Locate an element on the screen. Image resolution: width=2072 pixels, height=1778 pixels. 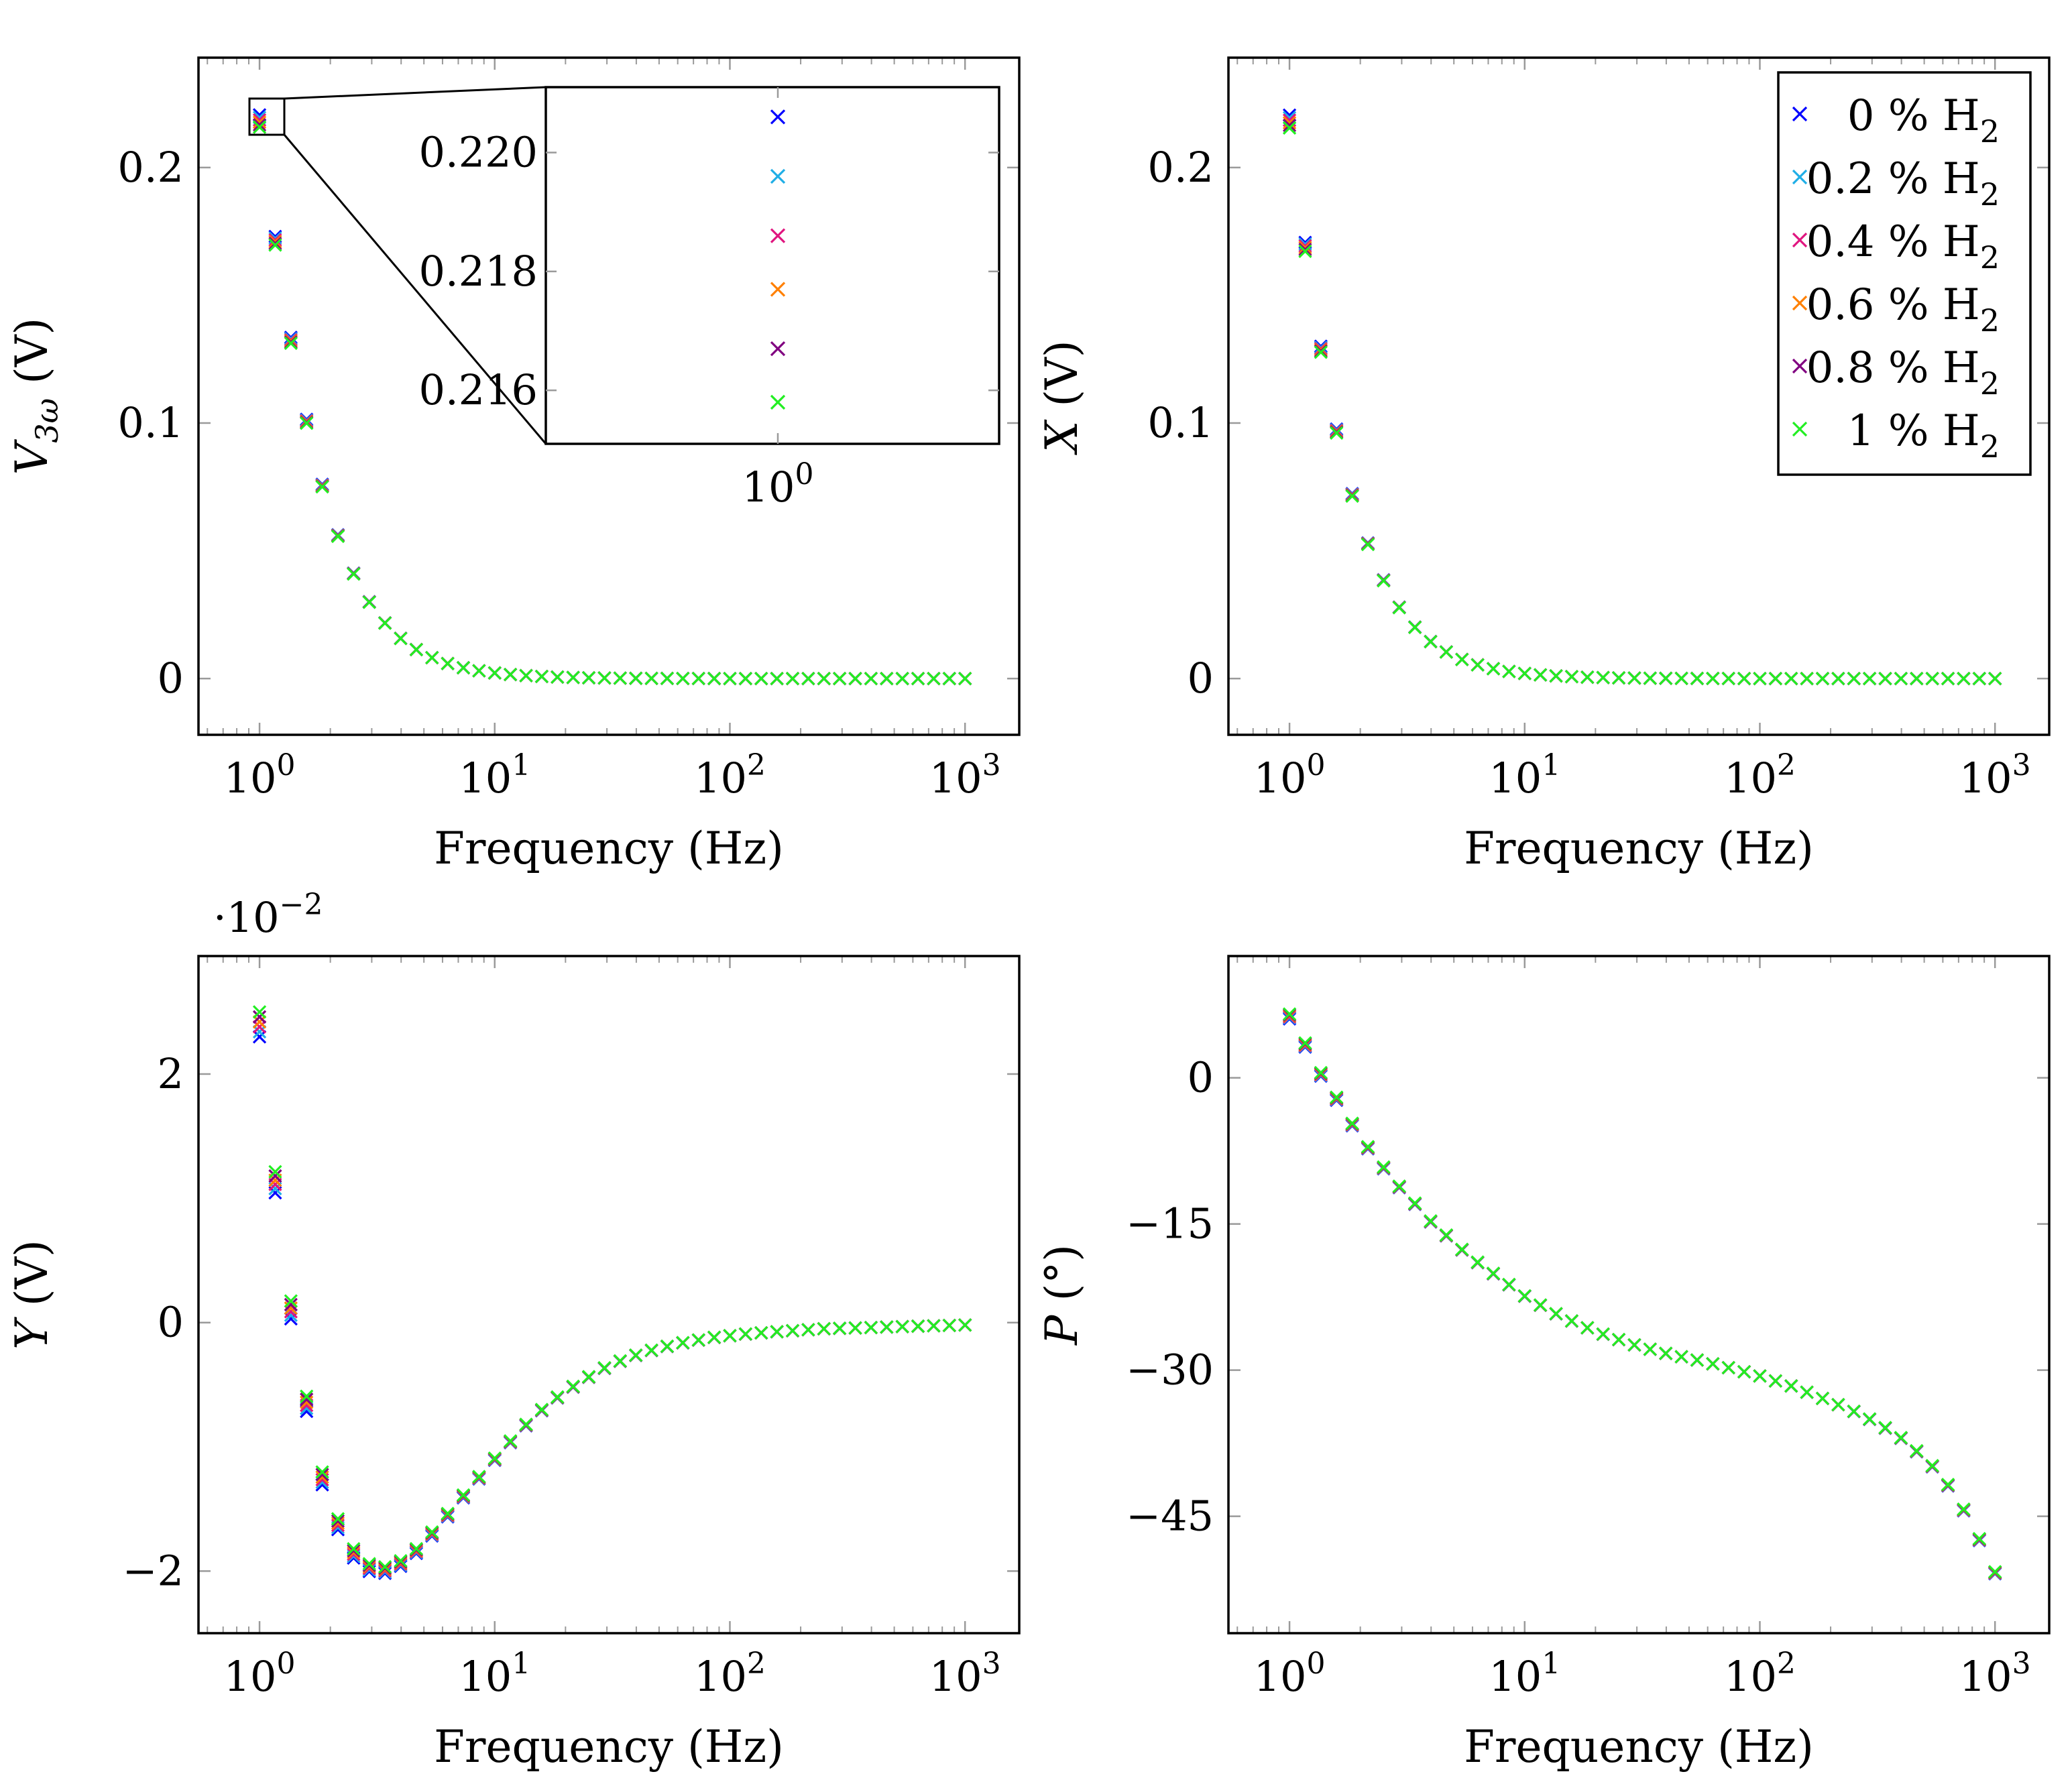
y-tick-label: −15 is located at coordinates (1170, 1223).